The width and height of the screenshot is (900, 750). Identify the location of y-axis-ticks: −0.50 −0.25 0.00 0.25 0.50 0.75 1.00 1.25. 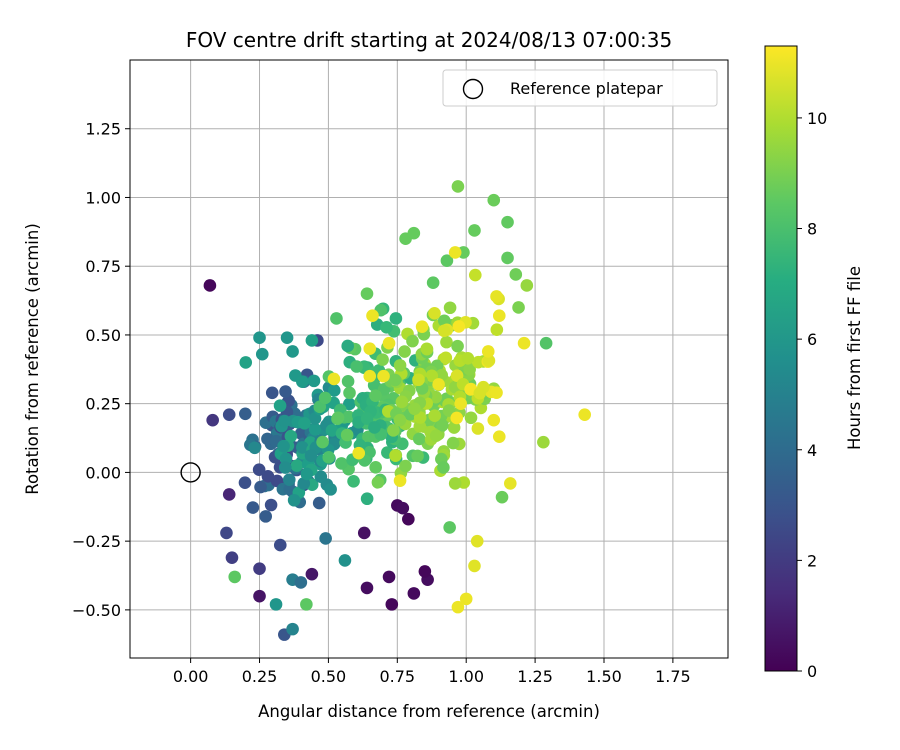
(101, 370).